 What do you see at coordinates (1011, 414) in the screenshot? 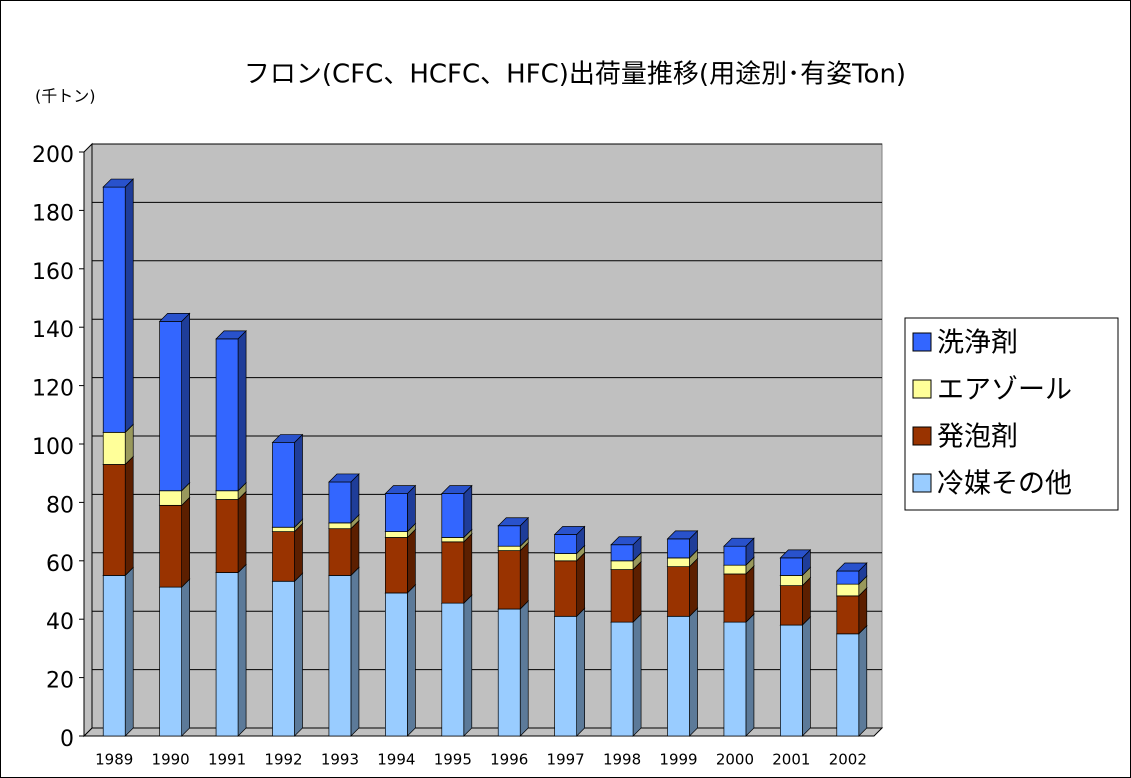
I see `legend-box` at bounding box center [1011, 414].